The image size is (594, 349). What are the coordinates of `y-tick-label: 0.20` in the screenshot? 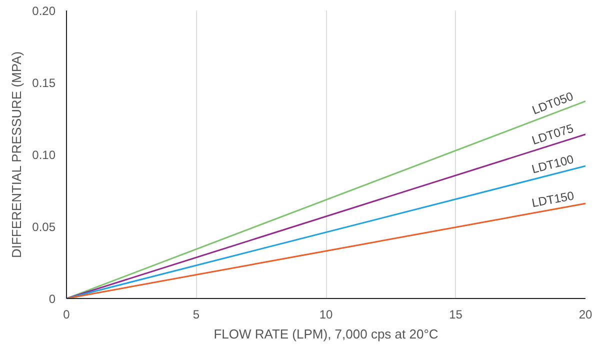 It's located at (44, 11).